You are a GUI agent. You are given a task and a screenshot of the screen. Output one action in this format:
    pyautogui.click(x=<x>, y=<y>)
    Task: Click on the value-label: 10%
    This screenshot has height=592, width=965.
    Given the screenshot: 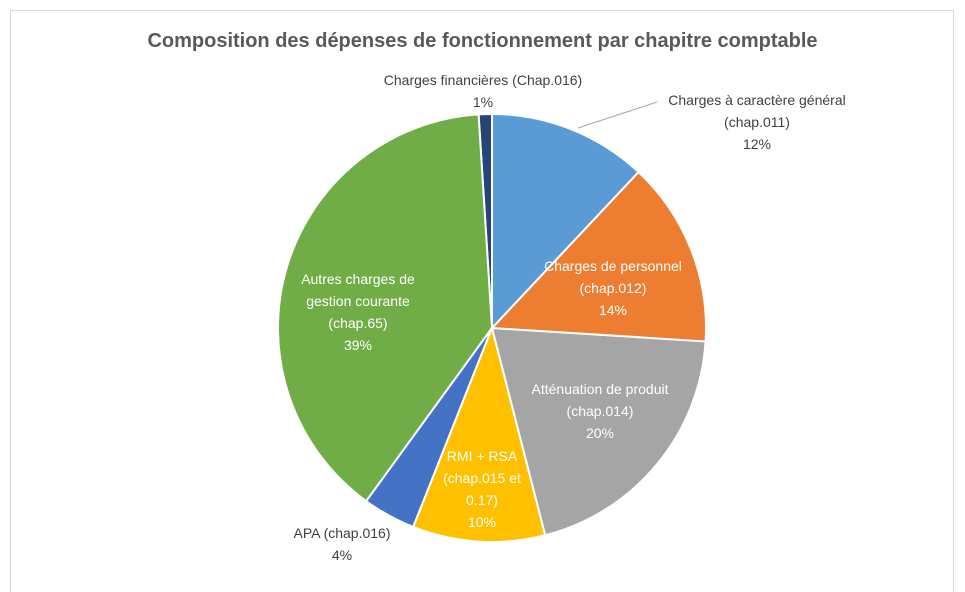 What is the action you would take?
    pyautogui.click(x=482, y=522)
    